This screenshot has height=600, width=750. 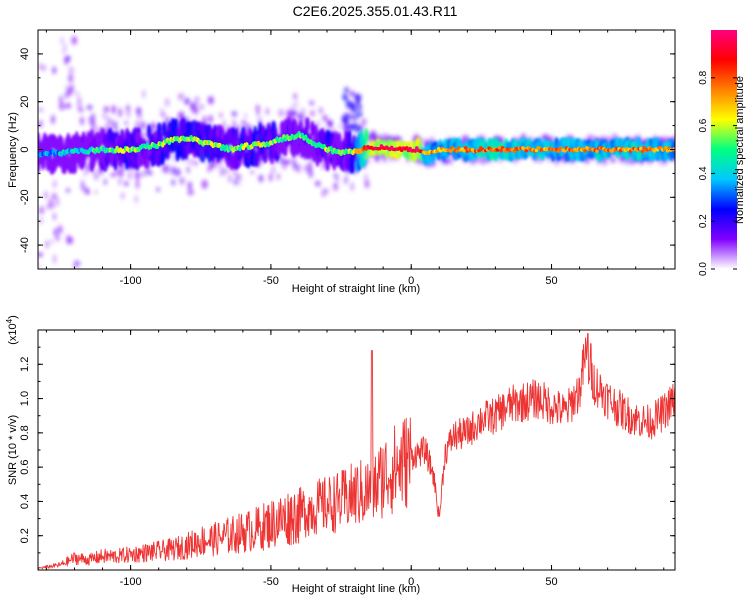 I want to click on spectrogram-xlabel: Height of straight line (km), so click(x=356, y=289).